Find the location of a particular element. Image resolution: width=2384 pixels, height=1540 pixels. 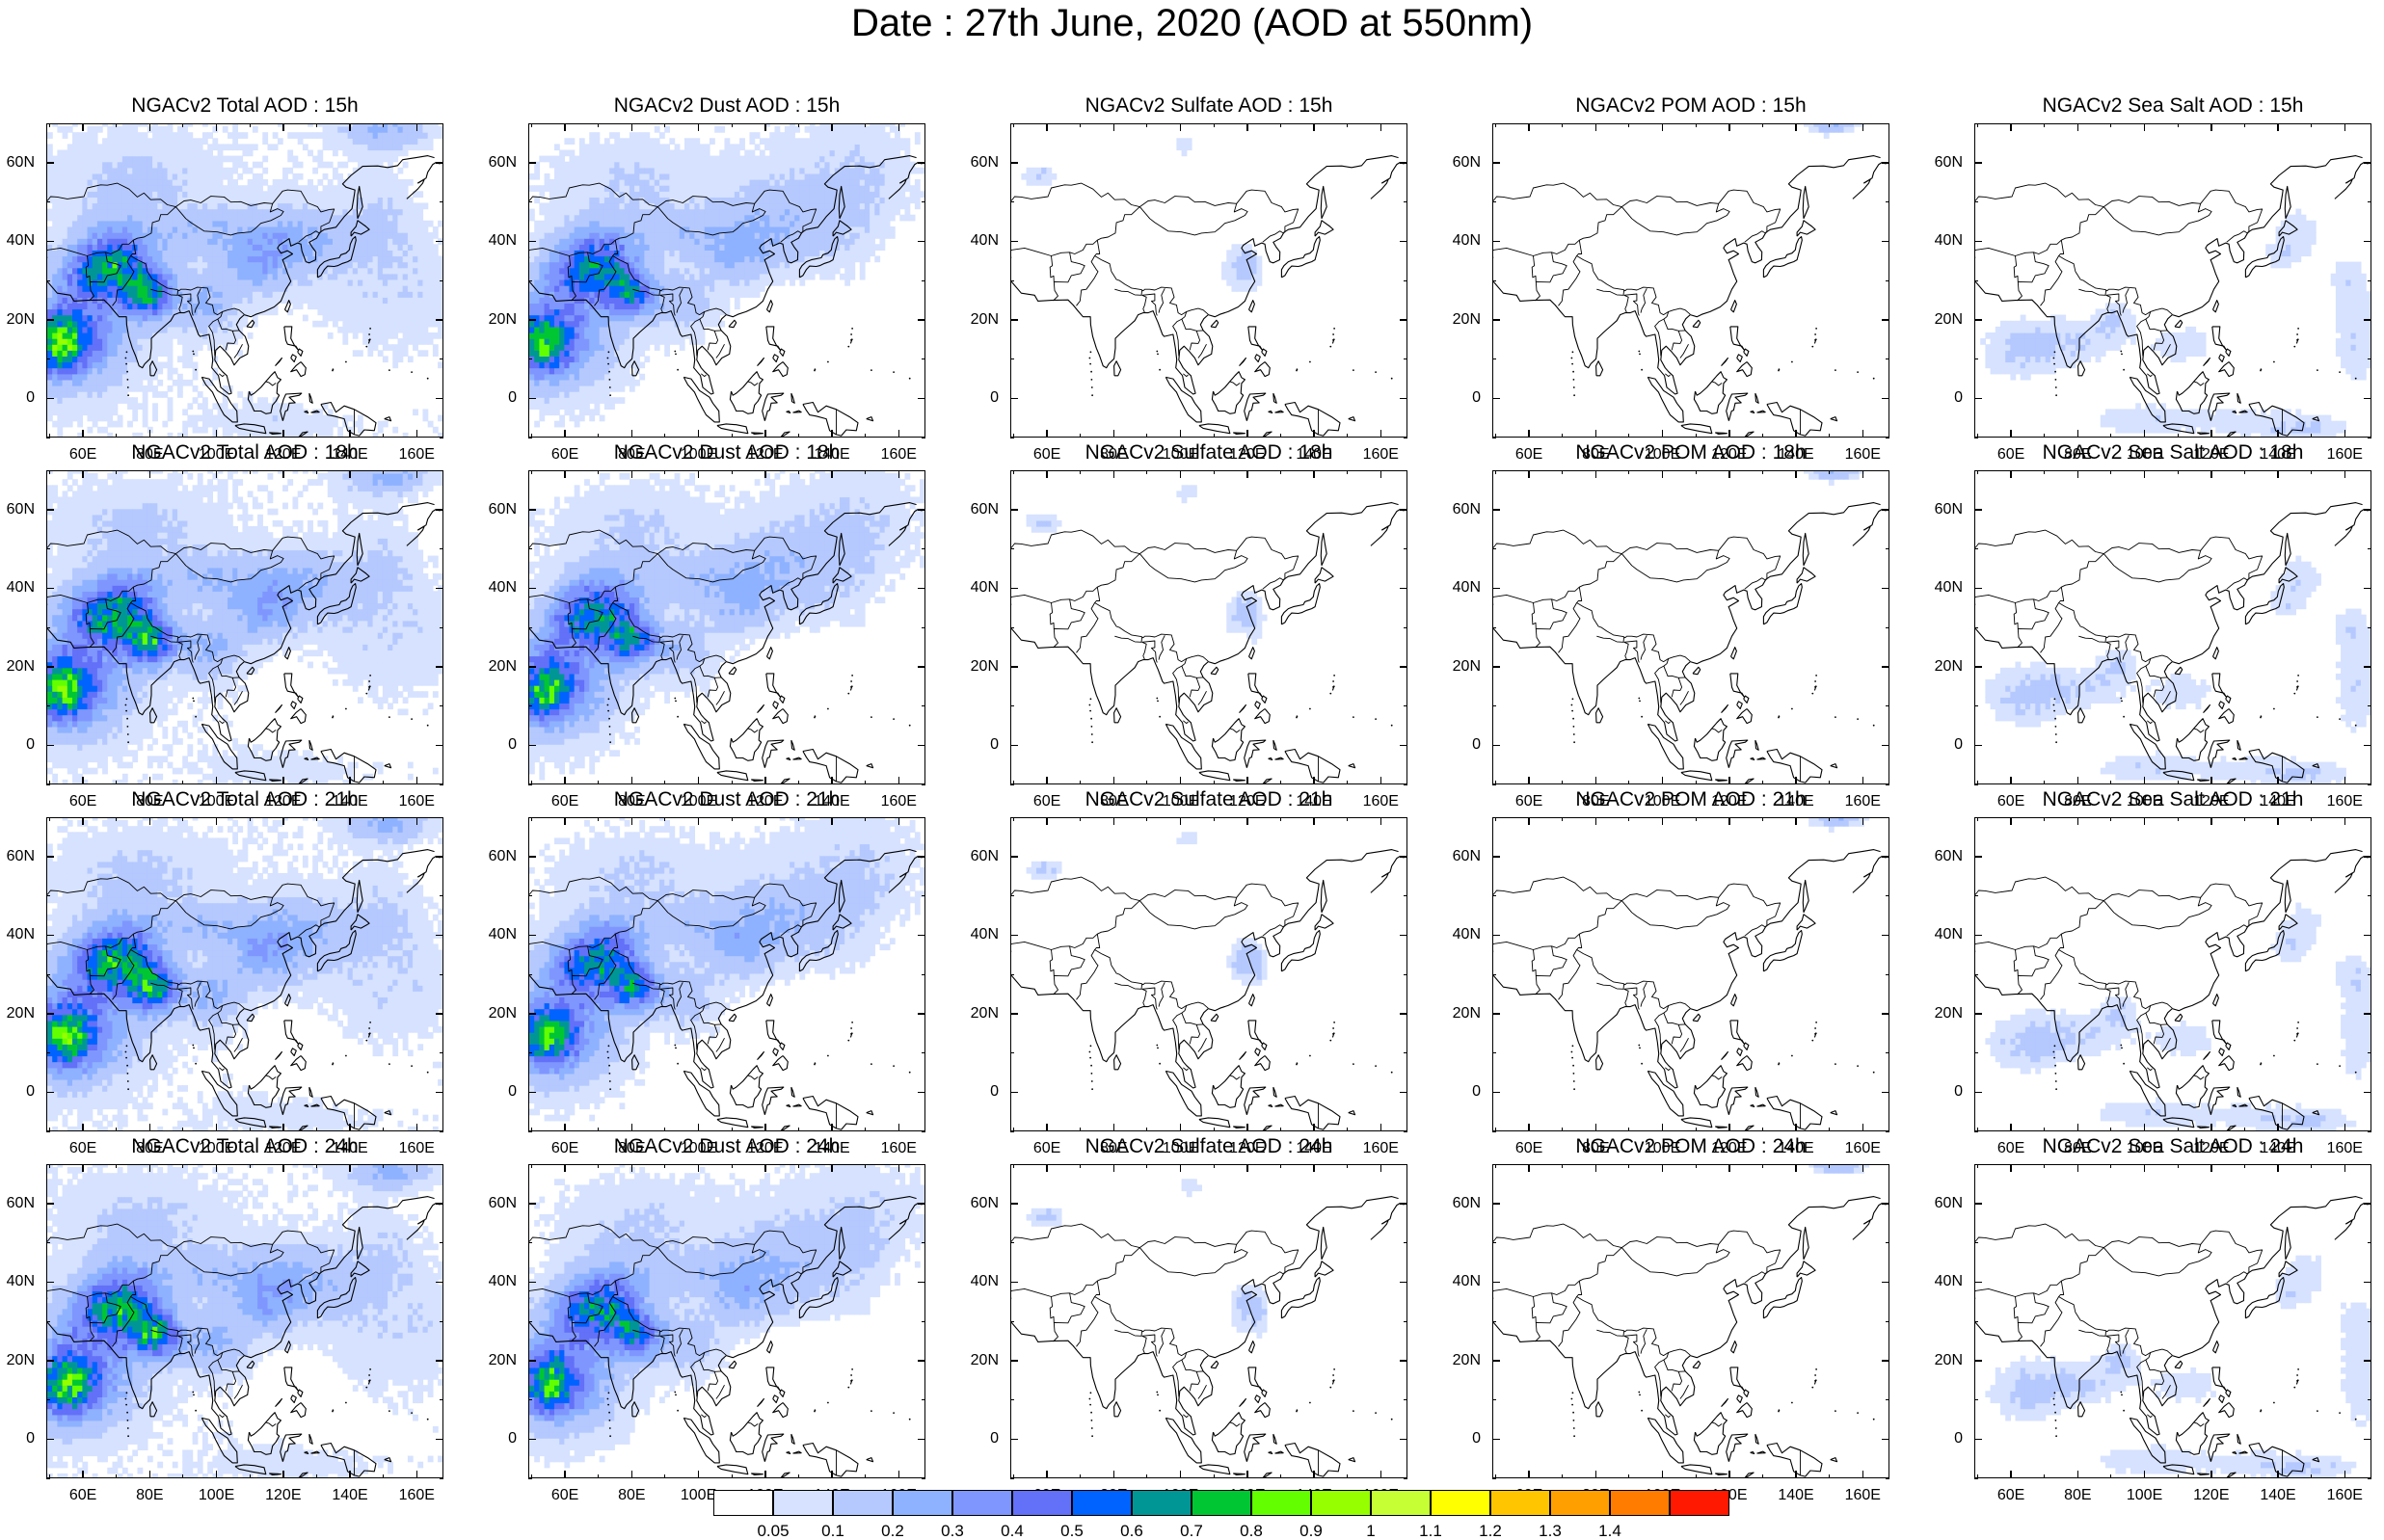

colorbar-label: 0.5 is located at coordinates (1072, 1531).